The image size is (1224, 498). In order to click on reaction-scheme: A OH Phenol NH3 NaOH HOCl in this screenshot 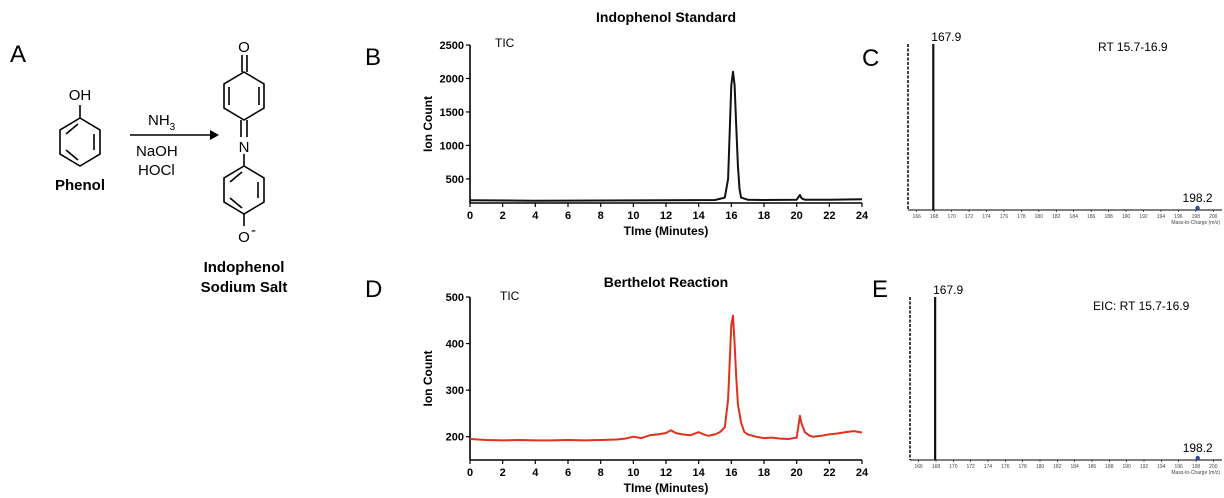, I will do `click(148, 167)`.